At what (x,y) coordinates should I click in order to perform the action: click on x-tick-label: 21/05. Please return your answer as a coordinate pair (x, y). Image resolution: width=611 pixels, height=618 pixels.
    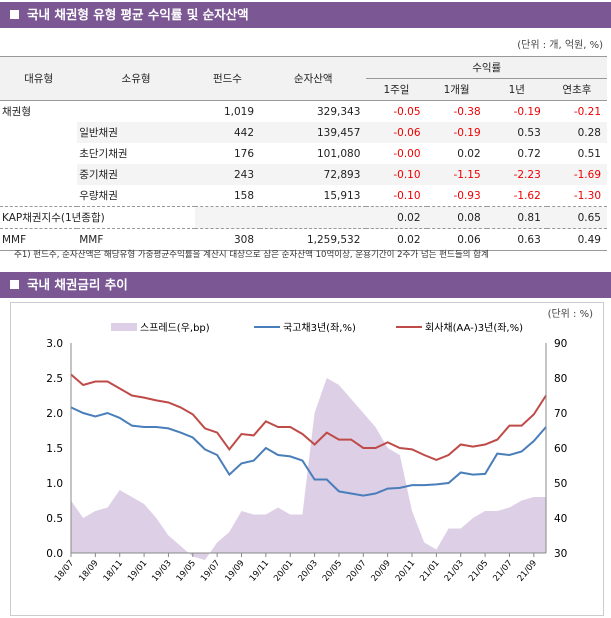
    Looking at the image, I should click on (478, 571).